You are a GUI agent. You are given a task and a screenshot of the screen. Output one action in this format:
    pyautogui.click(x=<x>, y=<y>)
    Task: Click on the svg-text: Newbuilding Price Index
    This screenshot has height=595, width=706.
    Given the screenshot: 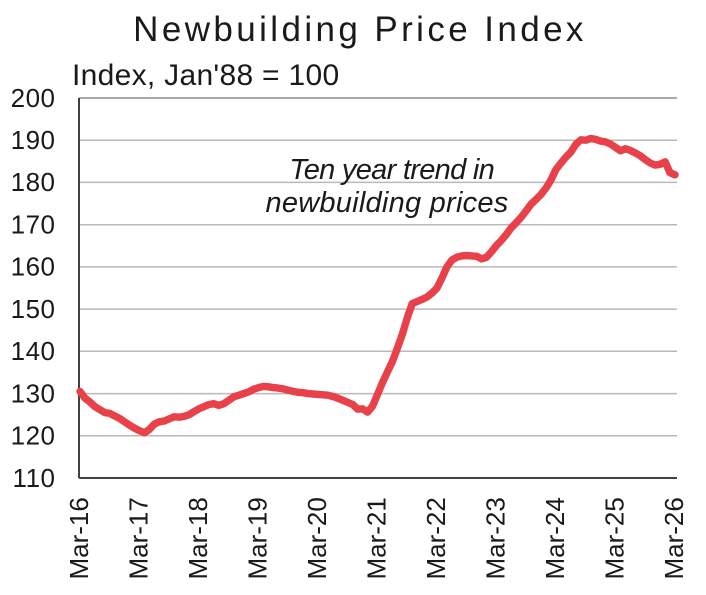 What is the action you would take?
    pyautogui.click(x=360, y=29)
    